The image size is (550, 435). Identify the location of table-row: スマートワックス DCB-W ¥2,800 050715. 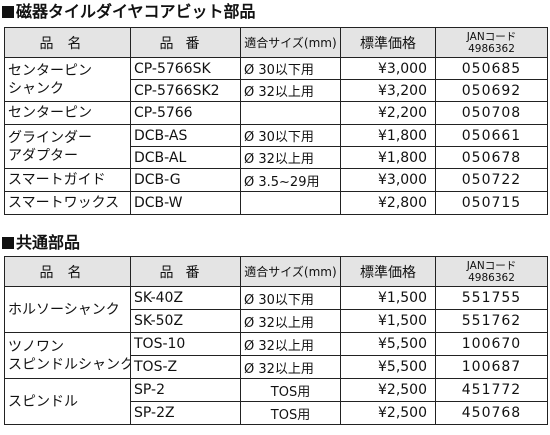
(276, 203).